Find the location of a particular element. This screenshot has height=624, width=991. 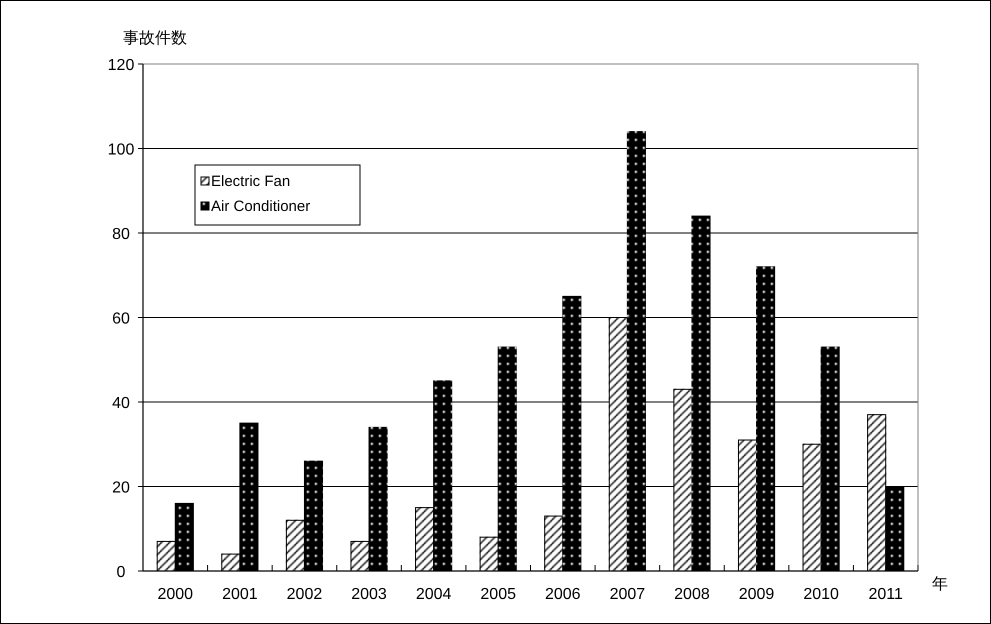

x-tick-label: 2002 is located at coordinates (304, 594).